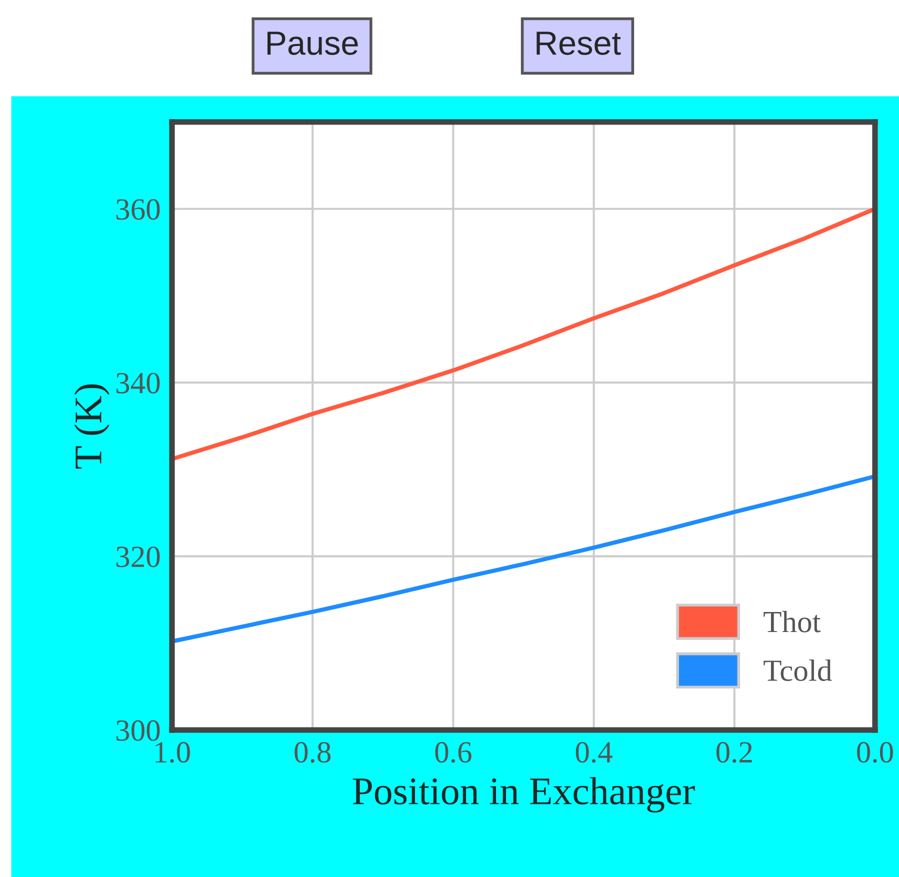  Describe the element at coordinates (138, 383) in the screenshot. I see `y-tick-label: 340` at that location.